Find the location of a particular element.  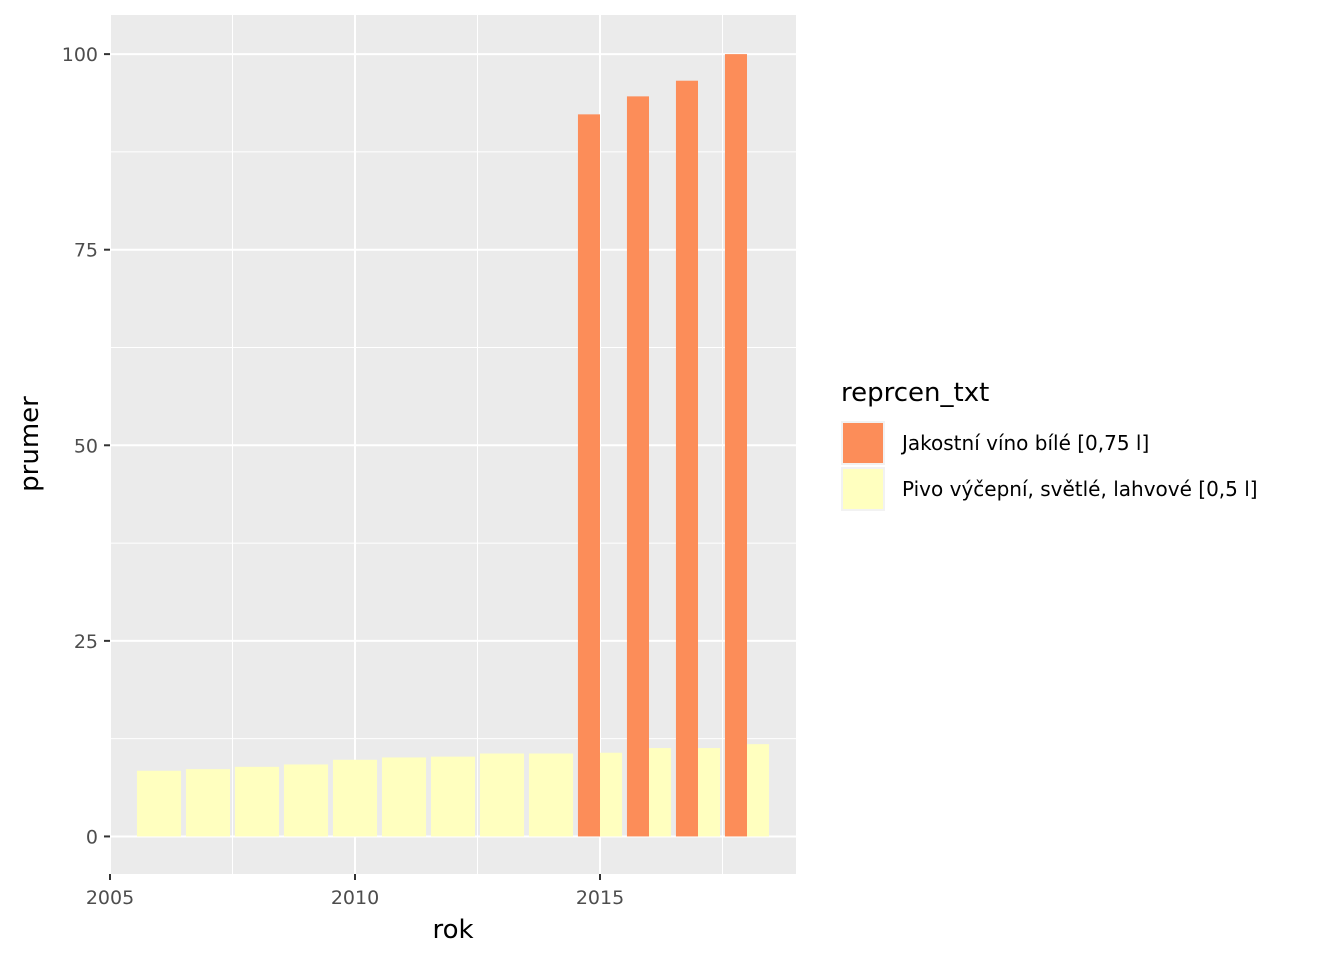

legend-title: reprcen_txt is located at coordinates (915, 393).